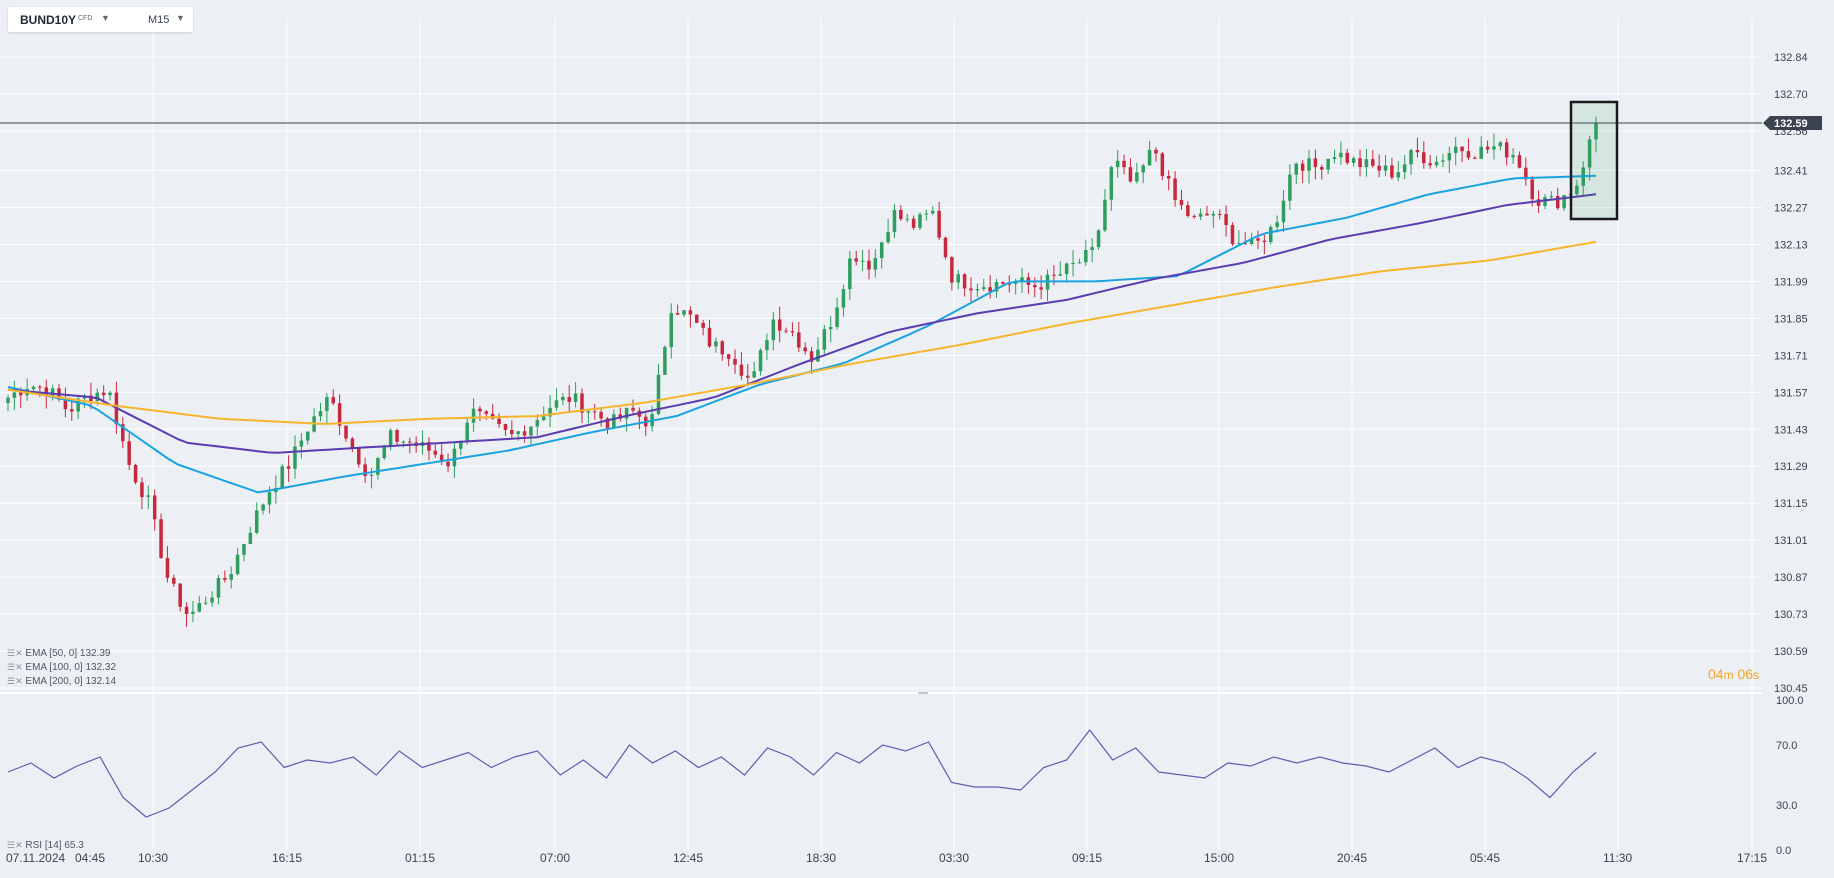  What do you see at coordinates (1716, 674) in the screenshot?
I see `countdown-minutes: 04` at bounding box center [1716, 674].